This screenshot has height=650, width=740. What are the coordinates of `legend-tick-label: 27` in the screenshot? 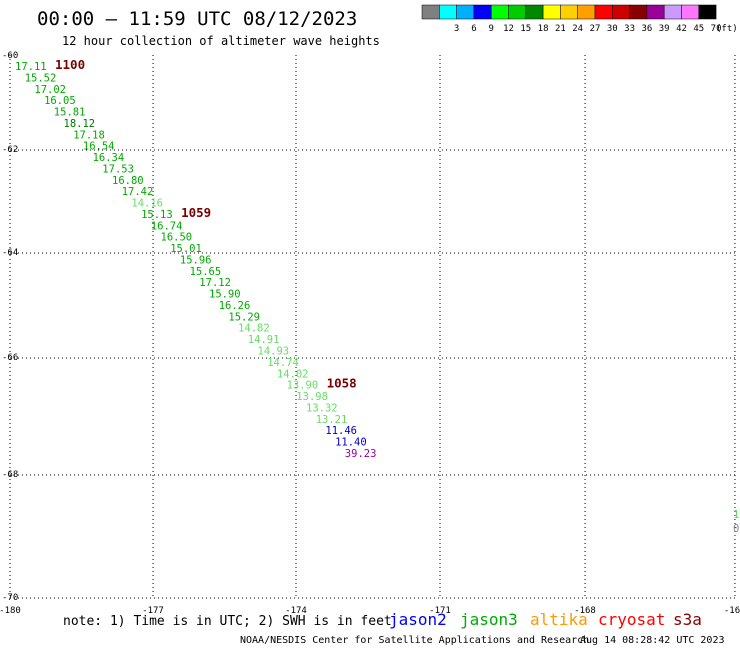 It's located at (595, 29).